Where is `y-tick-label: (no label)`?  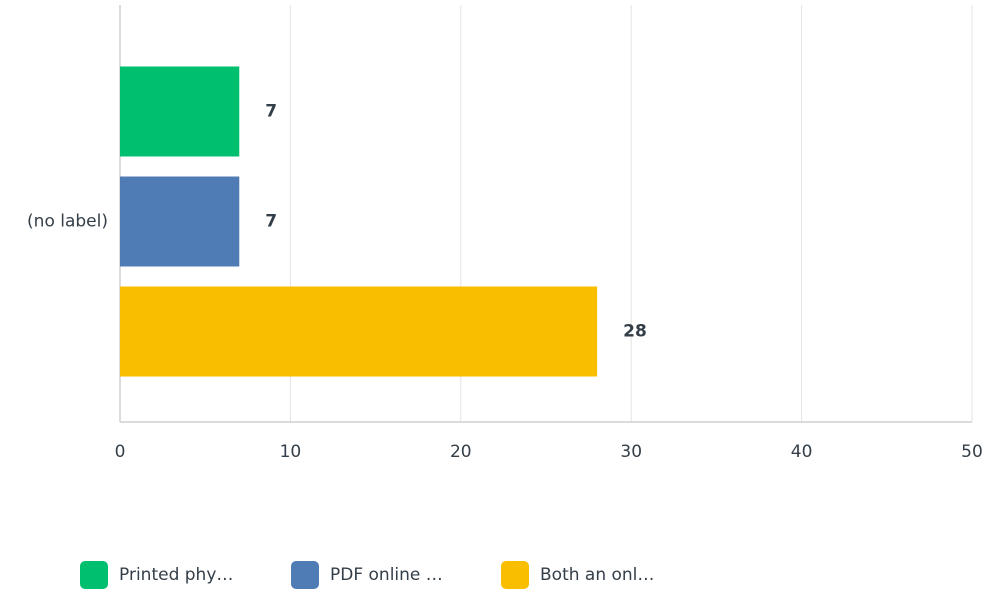 y-tick-label: (no label) is located at coordinates (67, 222).